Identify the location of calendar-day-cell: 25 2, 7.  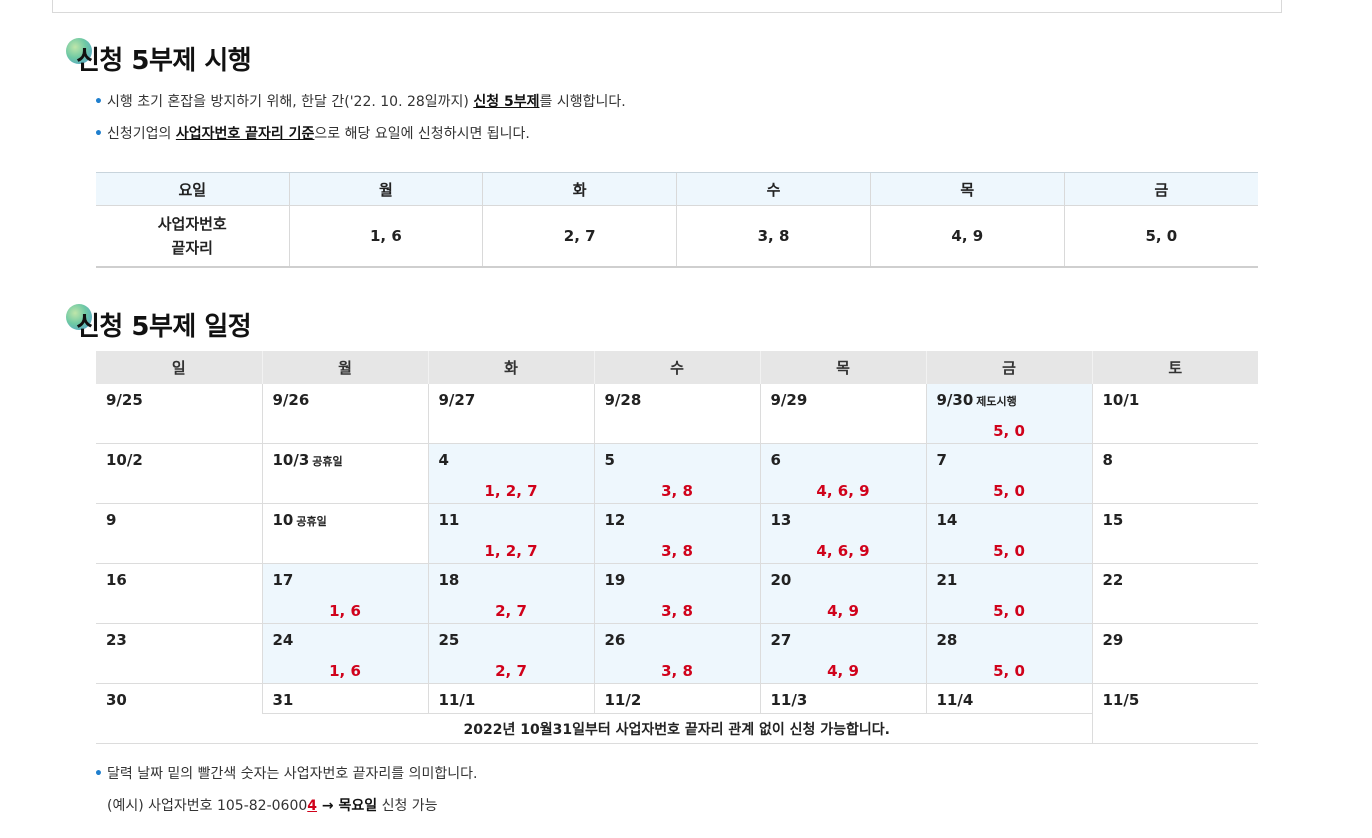
(510, 653).